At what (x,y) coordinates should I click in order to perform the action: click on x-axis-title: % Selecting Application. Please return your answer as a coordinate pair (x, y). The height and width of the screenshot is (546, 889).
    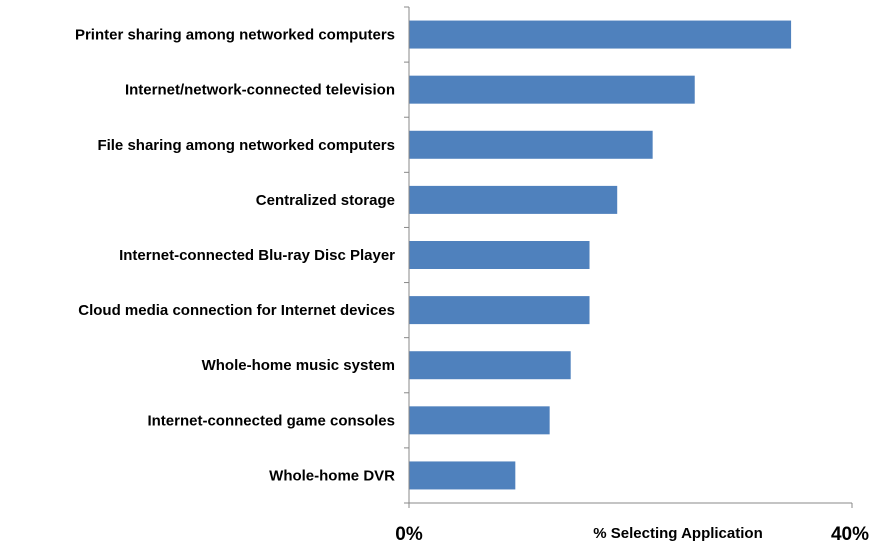
    Looking at the image, I should click on (677, 533).